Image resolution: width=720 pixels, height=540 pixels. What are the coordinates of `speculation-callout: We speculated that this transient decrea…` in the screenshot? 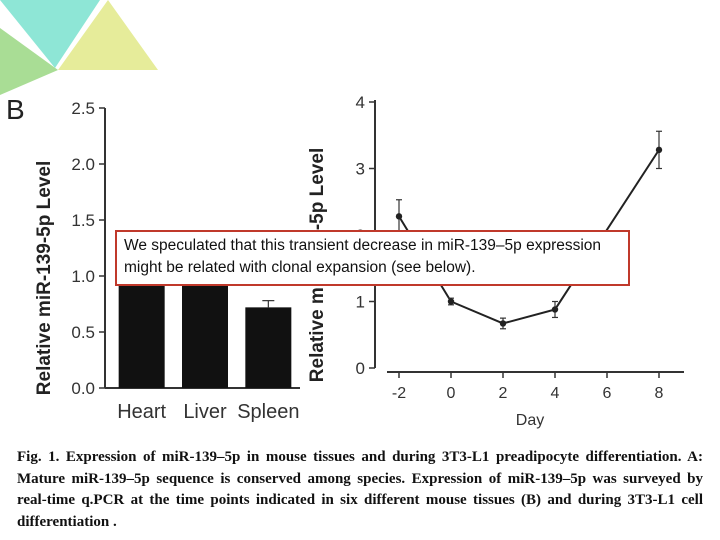 It's located at (372, 258).